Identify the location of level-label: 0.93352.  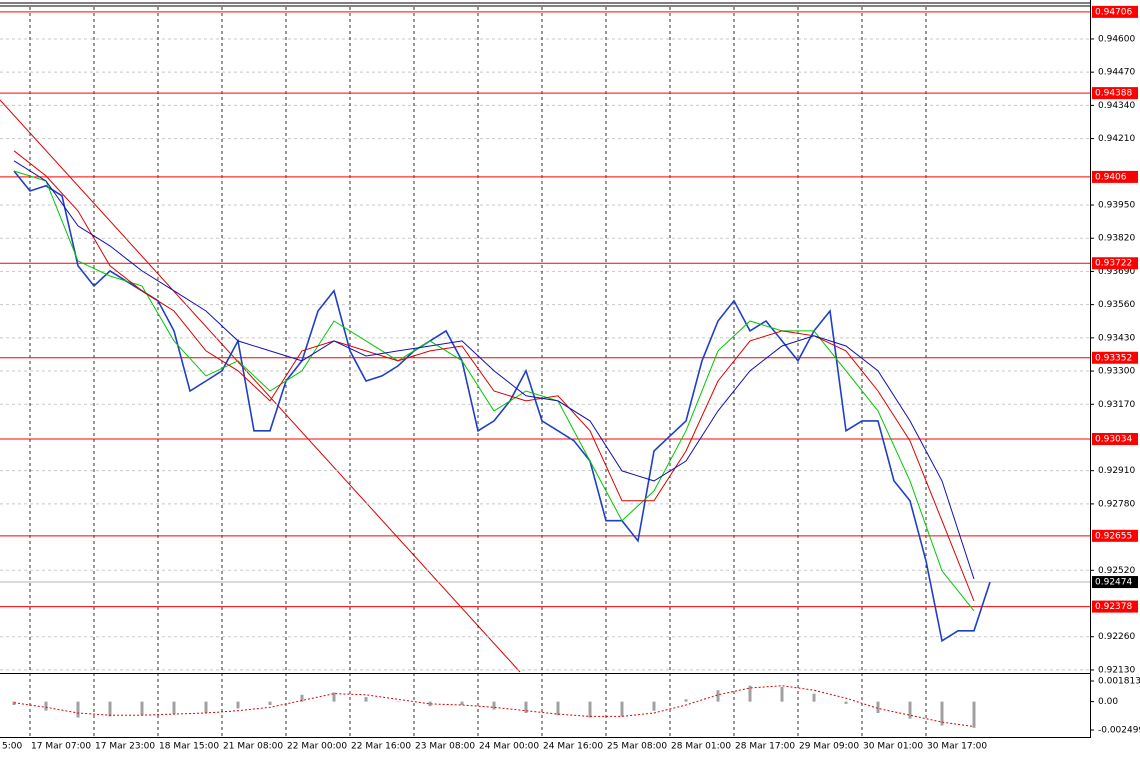
(1113, 358).